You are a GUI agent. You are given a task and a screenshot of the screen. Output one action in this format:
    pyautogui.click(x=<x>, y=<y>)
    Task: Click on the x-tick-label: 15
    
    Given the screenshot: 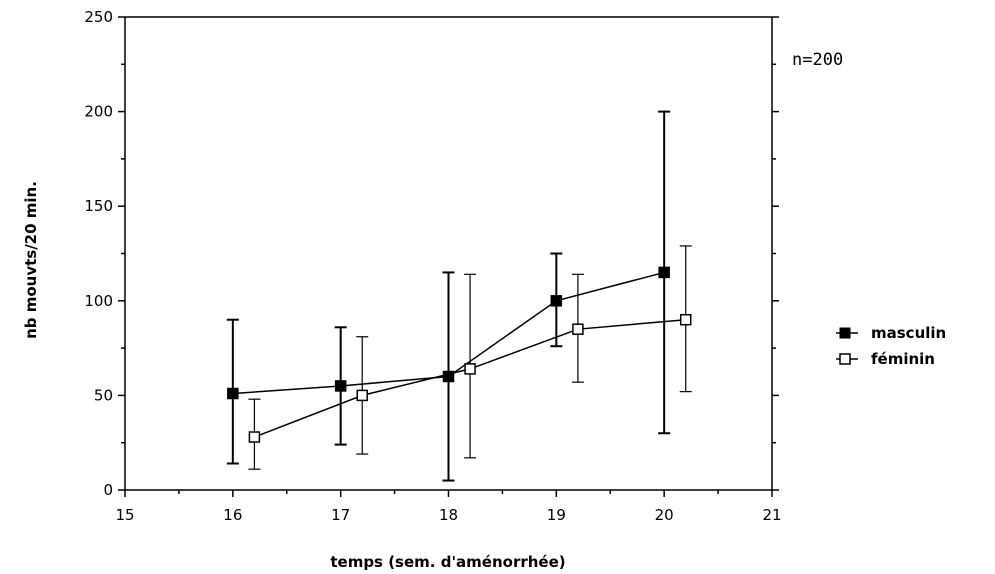 What is the action you would take?
    pyautogui.click(x=124, y=515)
    